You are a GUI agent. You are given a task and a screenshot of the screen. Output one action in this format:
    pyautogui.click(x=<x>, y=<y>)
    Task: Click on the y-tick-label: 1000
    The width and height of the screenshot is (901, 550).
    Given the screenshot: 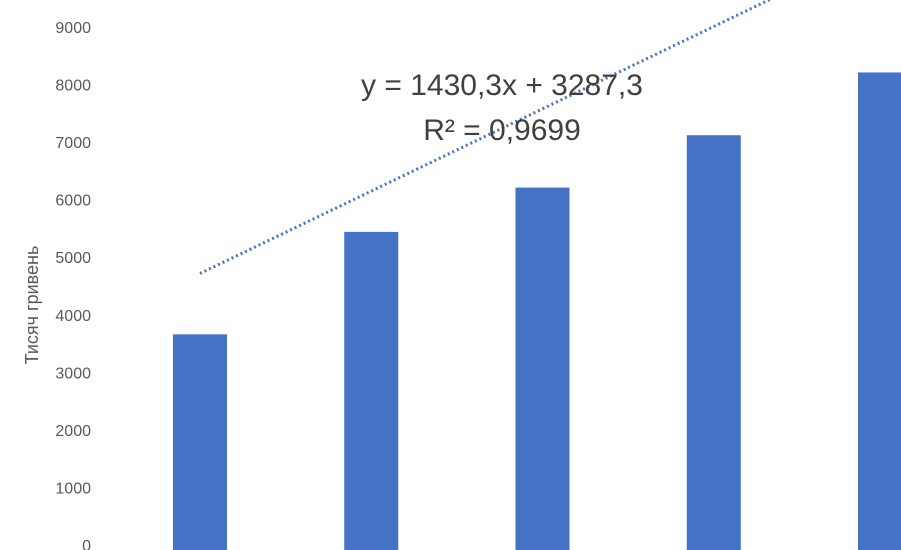 What is the action you would take?
    pyautogui.click(x=73, y=488)
    